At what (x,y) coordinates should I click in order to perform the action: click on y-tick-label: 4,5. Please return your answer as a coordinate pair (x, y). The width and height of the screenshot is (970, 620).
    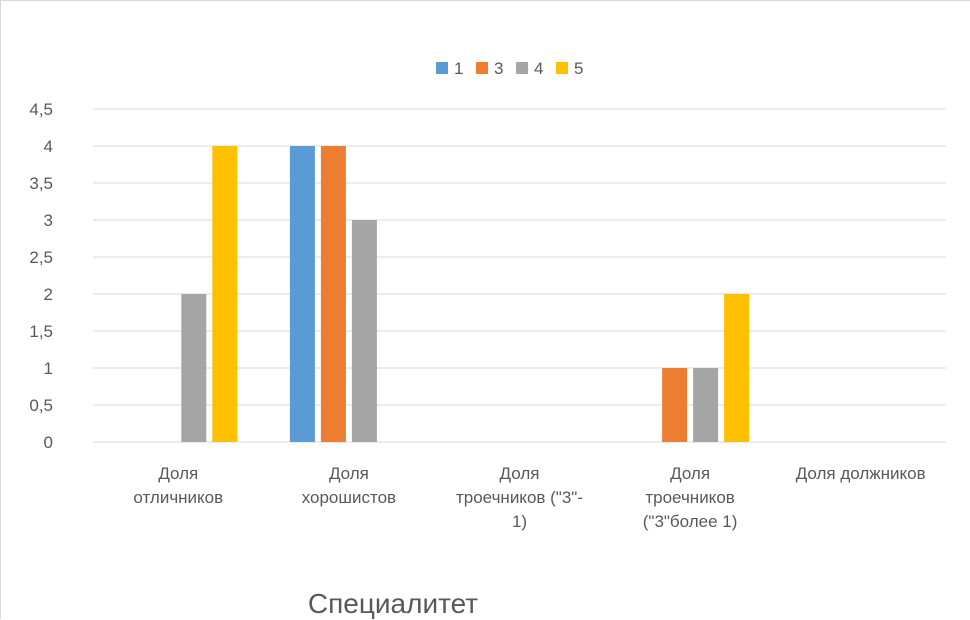
    Looking at the image, I should click on (41, 109).